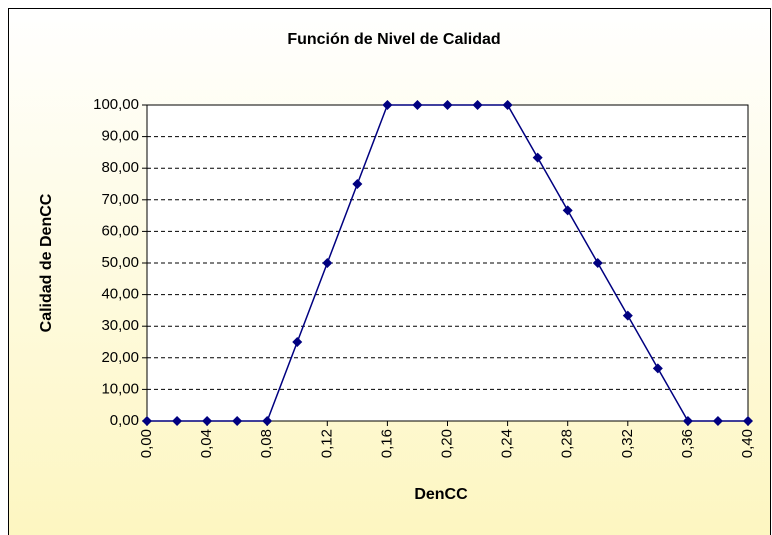 This screenshot has width=772, height=535. Describe the element at coordinates (266, 443) in the screenshot. I see `x-tick-label: 0,08` at that location.